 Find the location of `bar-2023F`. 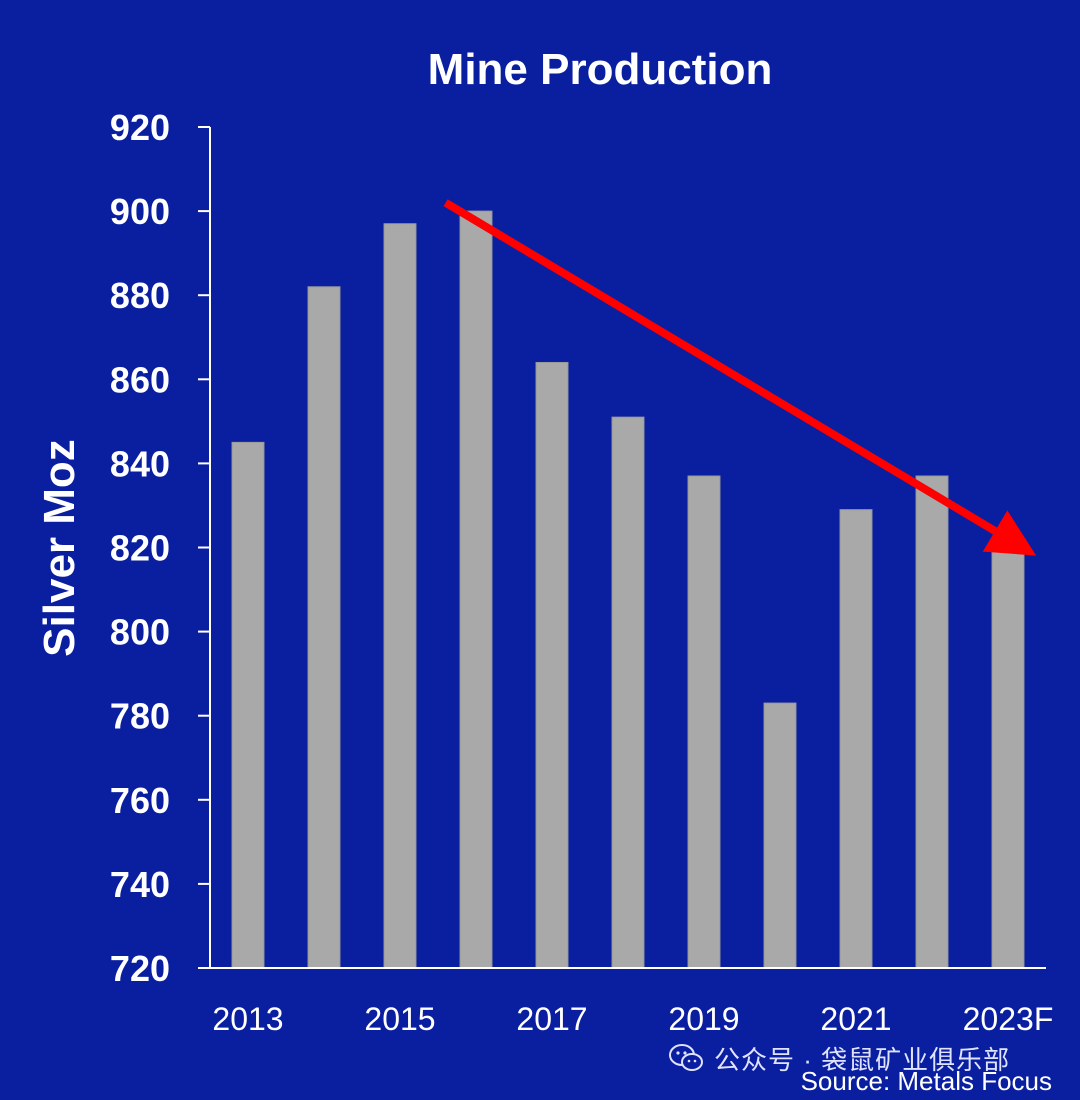

bar-2023F is located at coordinates (1008, 758).